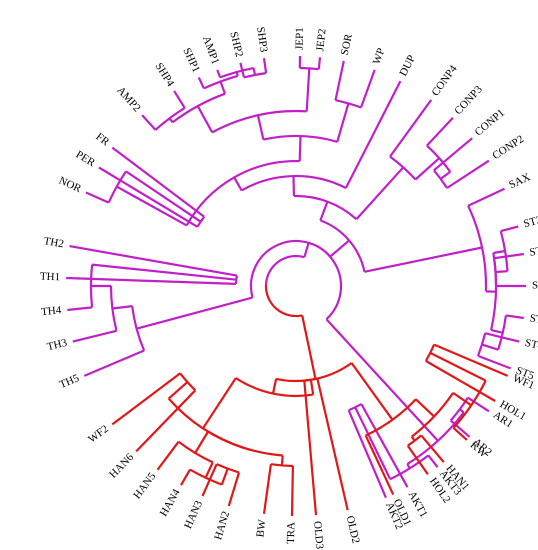  I want to click on leaf-label: TH2, so click(54, 242).